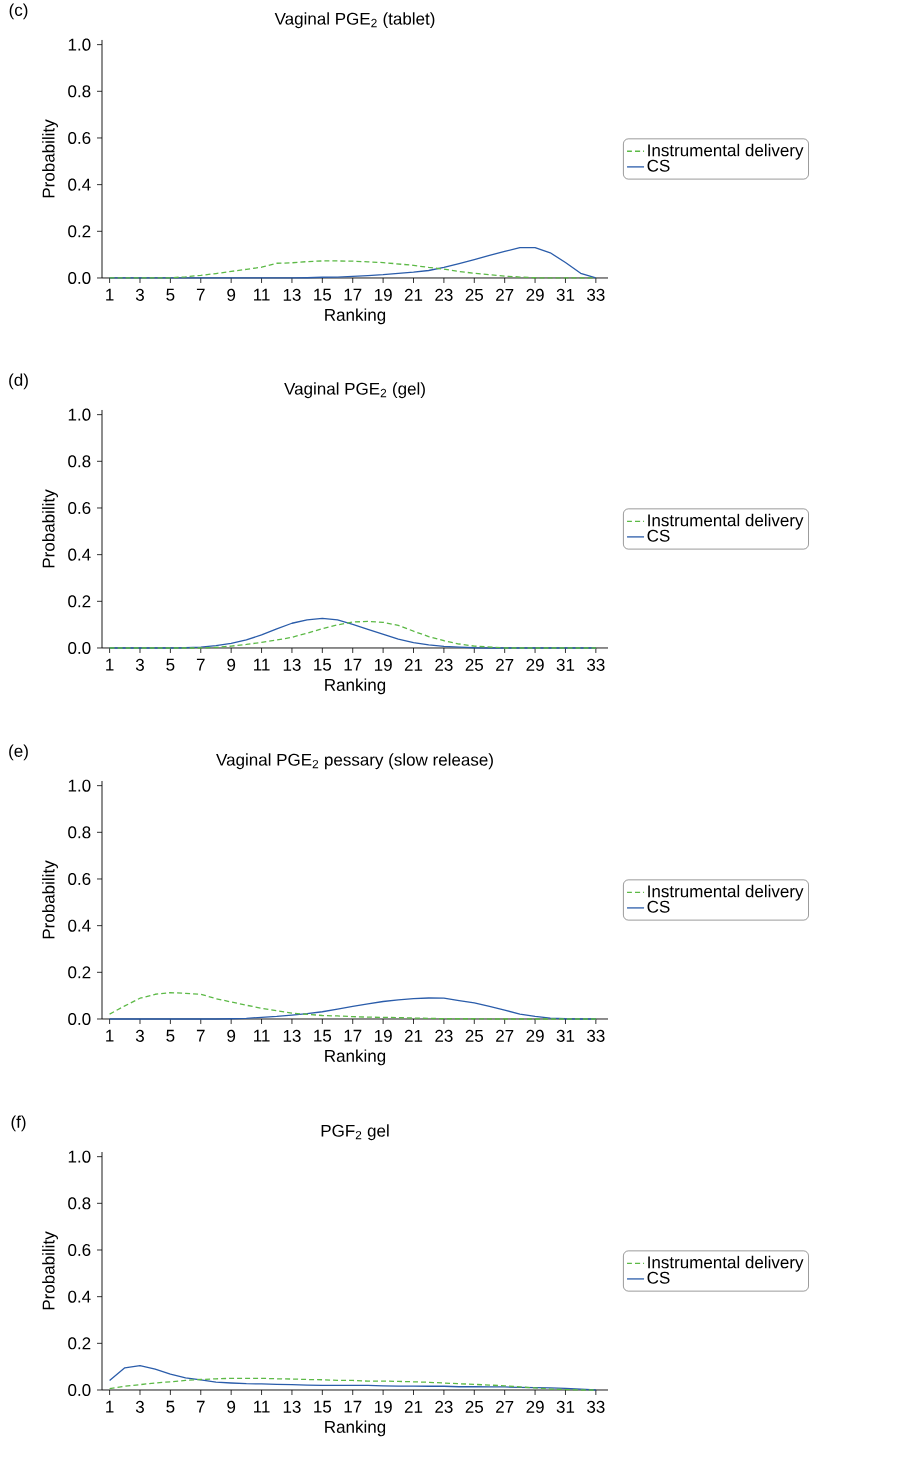  What do you see at coordinates (354, 390) in the screenshot?
I see `chart-title: Vaginal PGE$_{2}$ (gel)` at bounding box center [354, 390].